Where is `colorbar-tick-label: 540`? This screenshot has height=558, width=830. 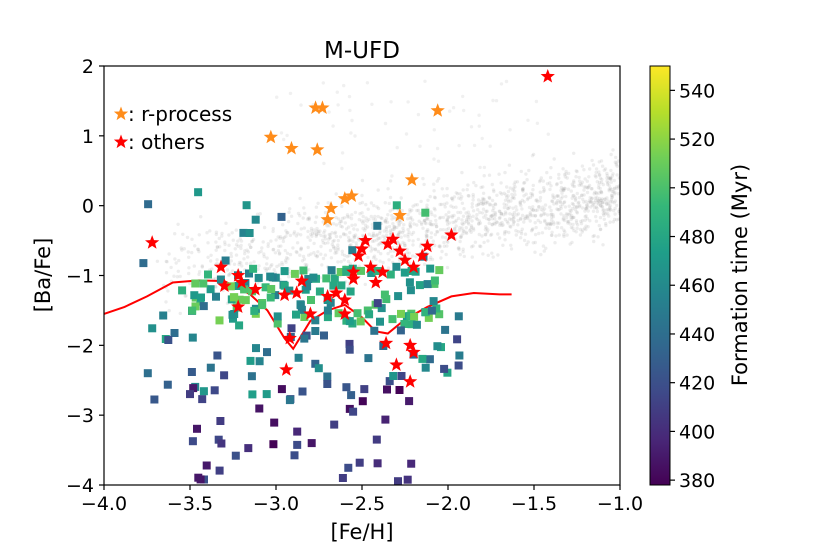 colorbar-tick-label: 540 is located at coordinates (697, 91).